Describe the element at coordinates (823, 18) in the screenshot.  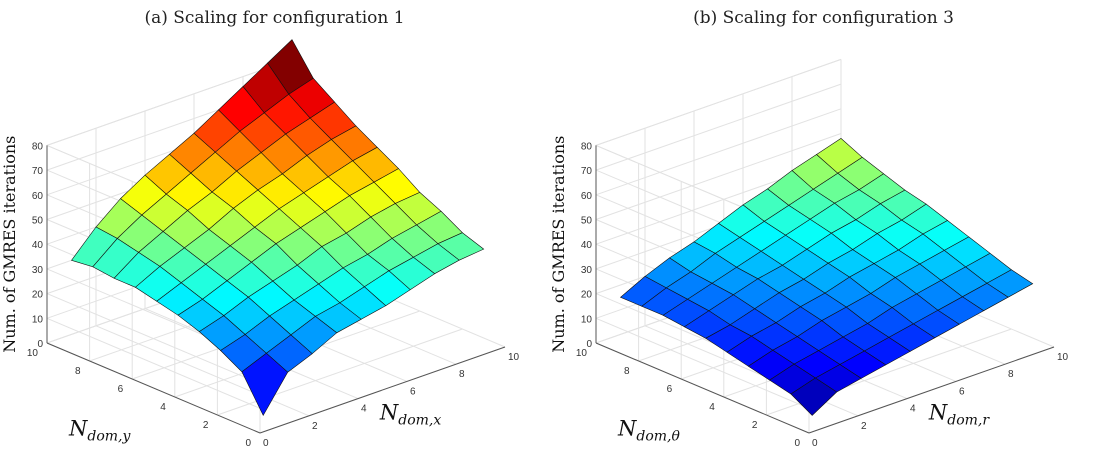
I see `chart-b-caption: (b) Scaling for configuration 3` at that location.